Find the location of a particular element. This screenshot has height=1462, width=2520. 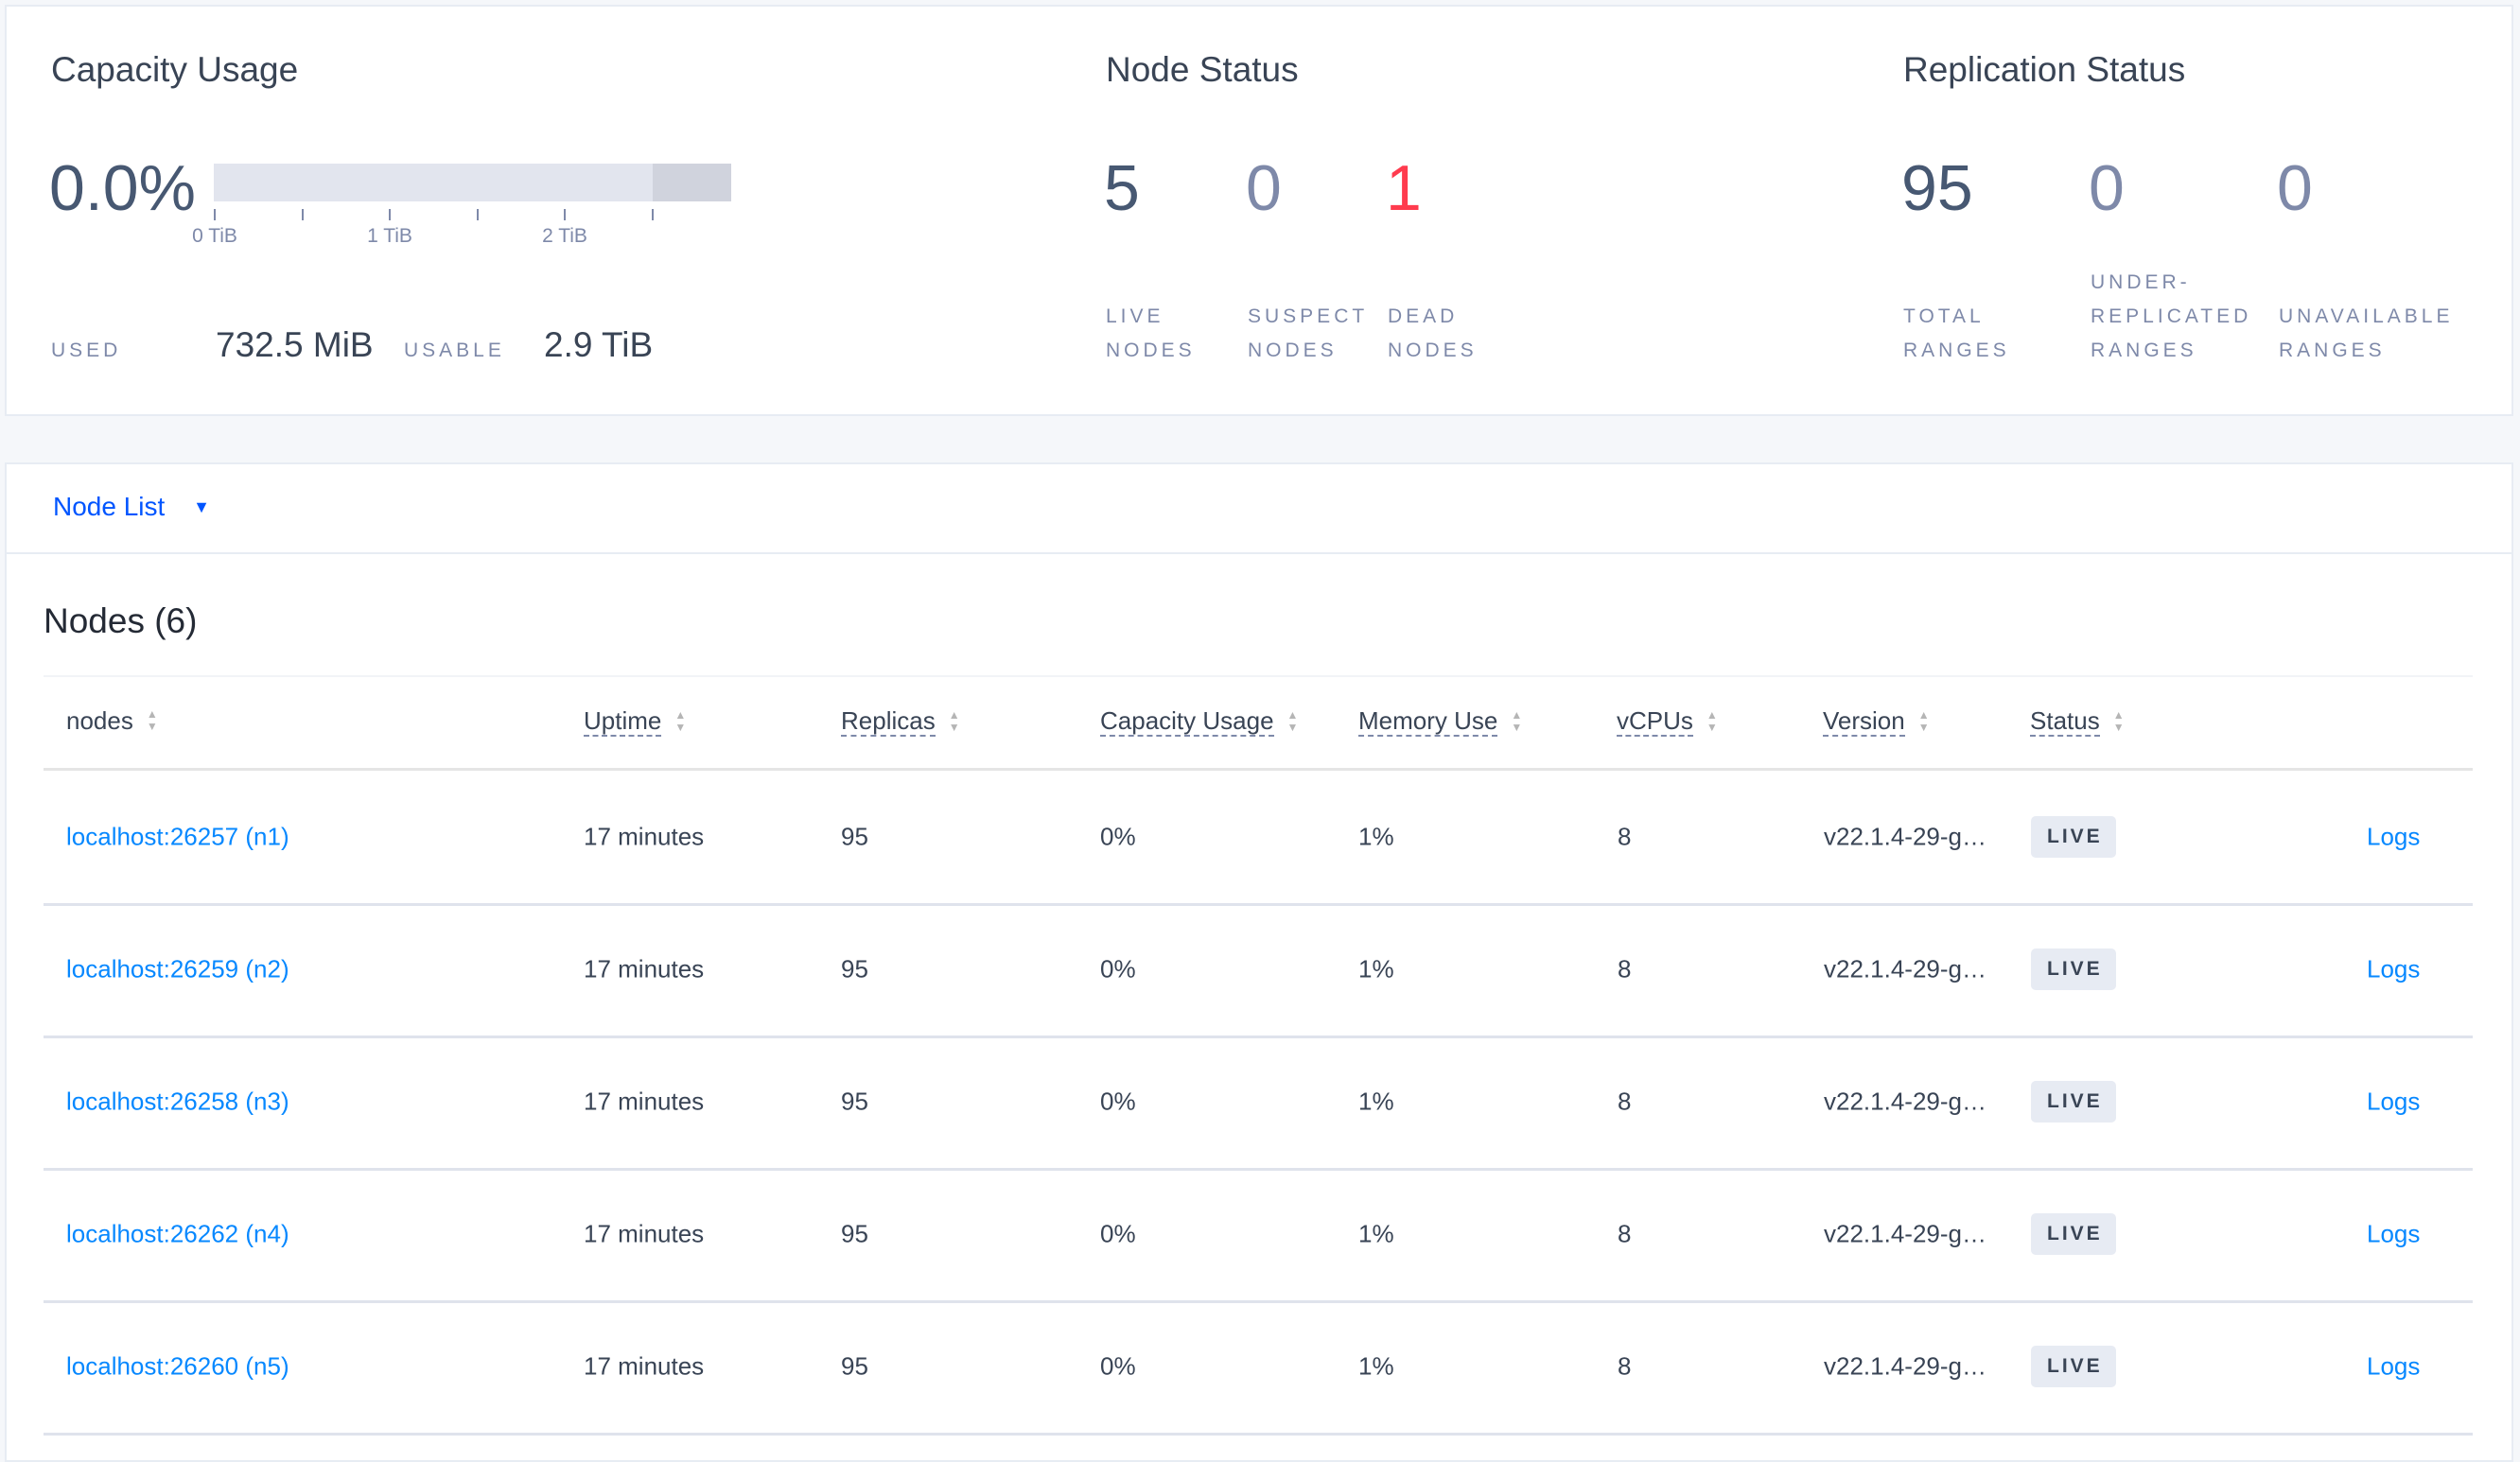

node-link: localhost:26257 (n1) is located at coordinates (177, 837).